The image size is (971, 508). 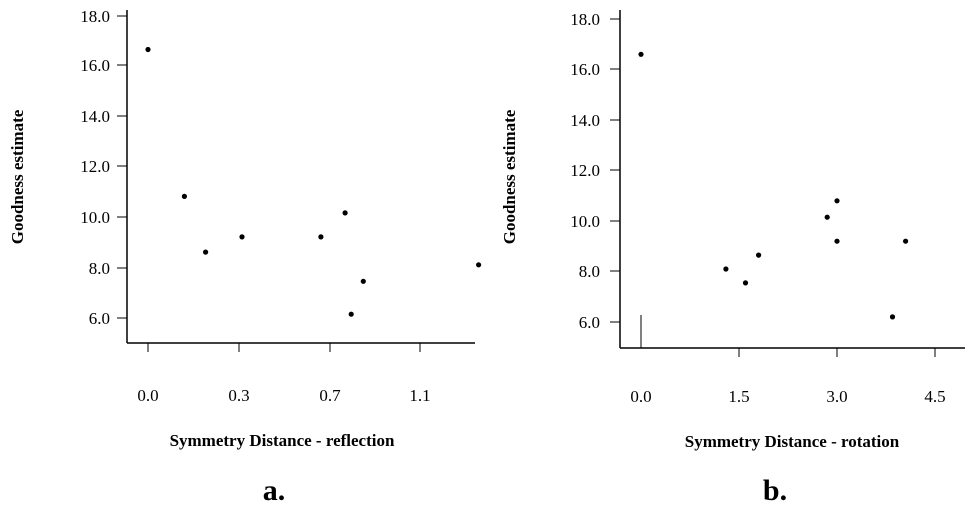 I want to click on panel-a-y-tick-label: 10.0, so click(x=95, y=217).